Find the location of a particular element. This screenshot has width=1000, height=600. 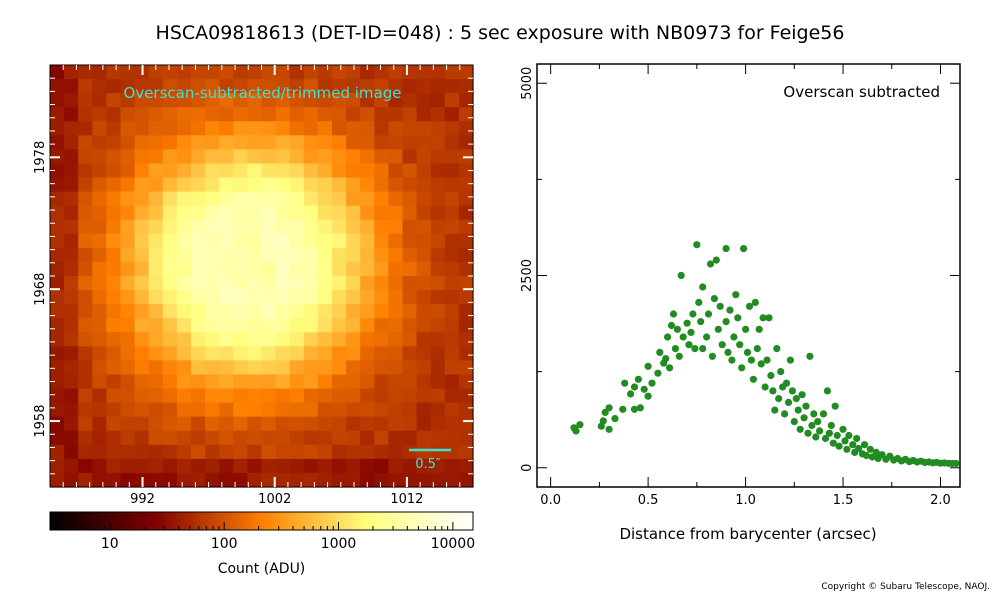

y-tick-label: 1978 is located at coordinates (40, 157).